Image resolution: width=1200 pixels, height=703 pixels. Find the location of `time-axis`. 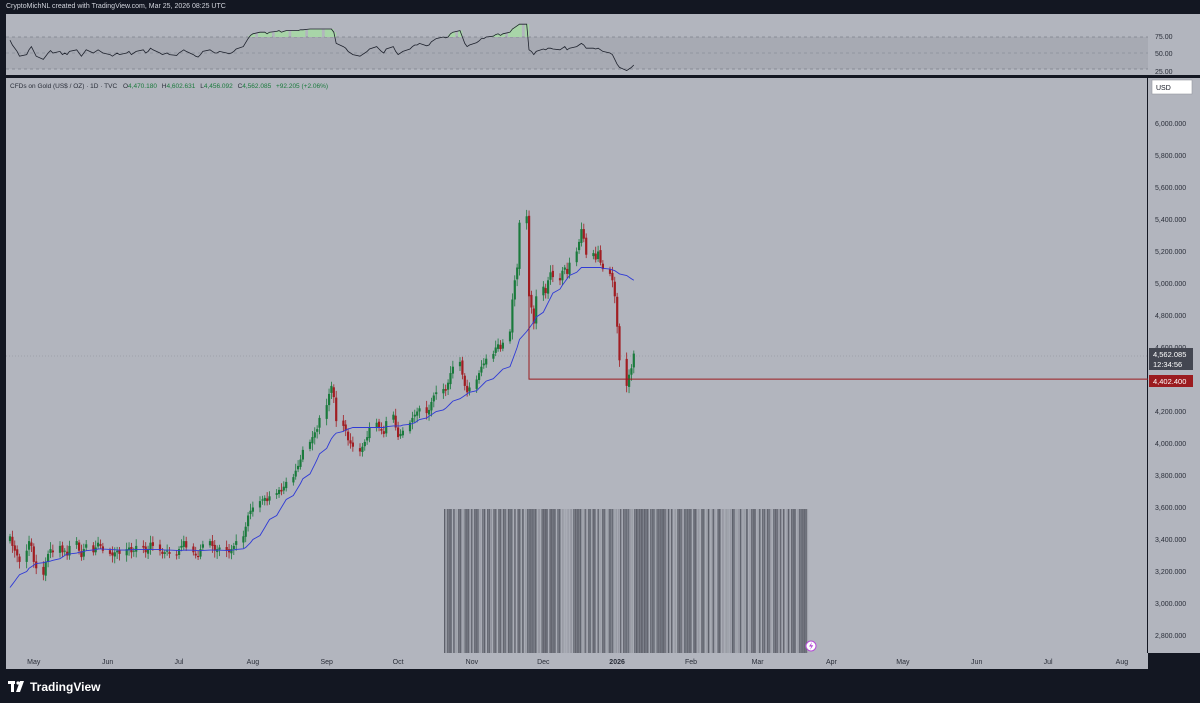

time-axis is located at coordinates (577, 661).